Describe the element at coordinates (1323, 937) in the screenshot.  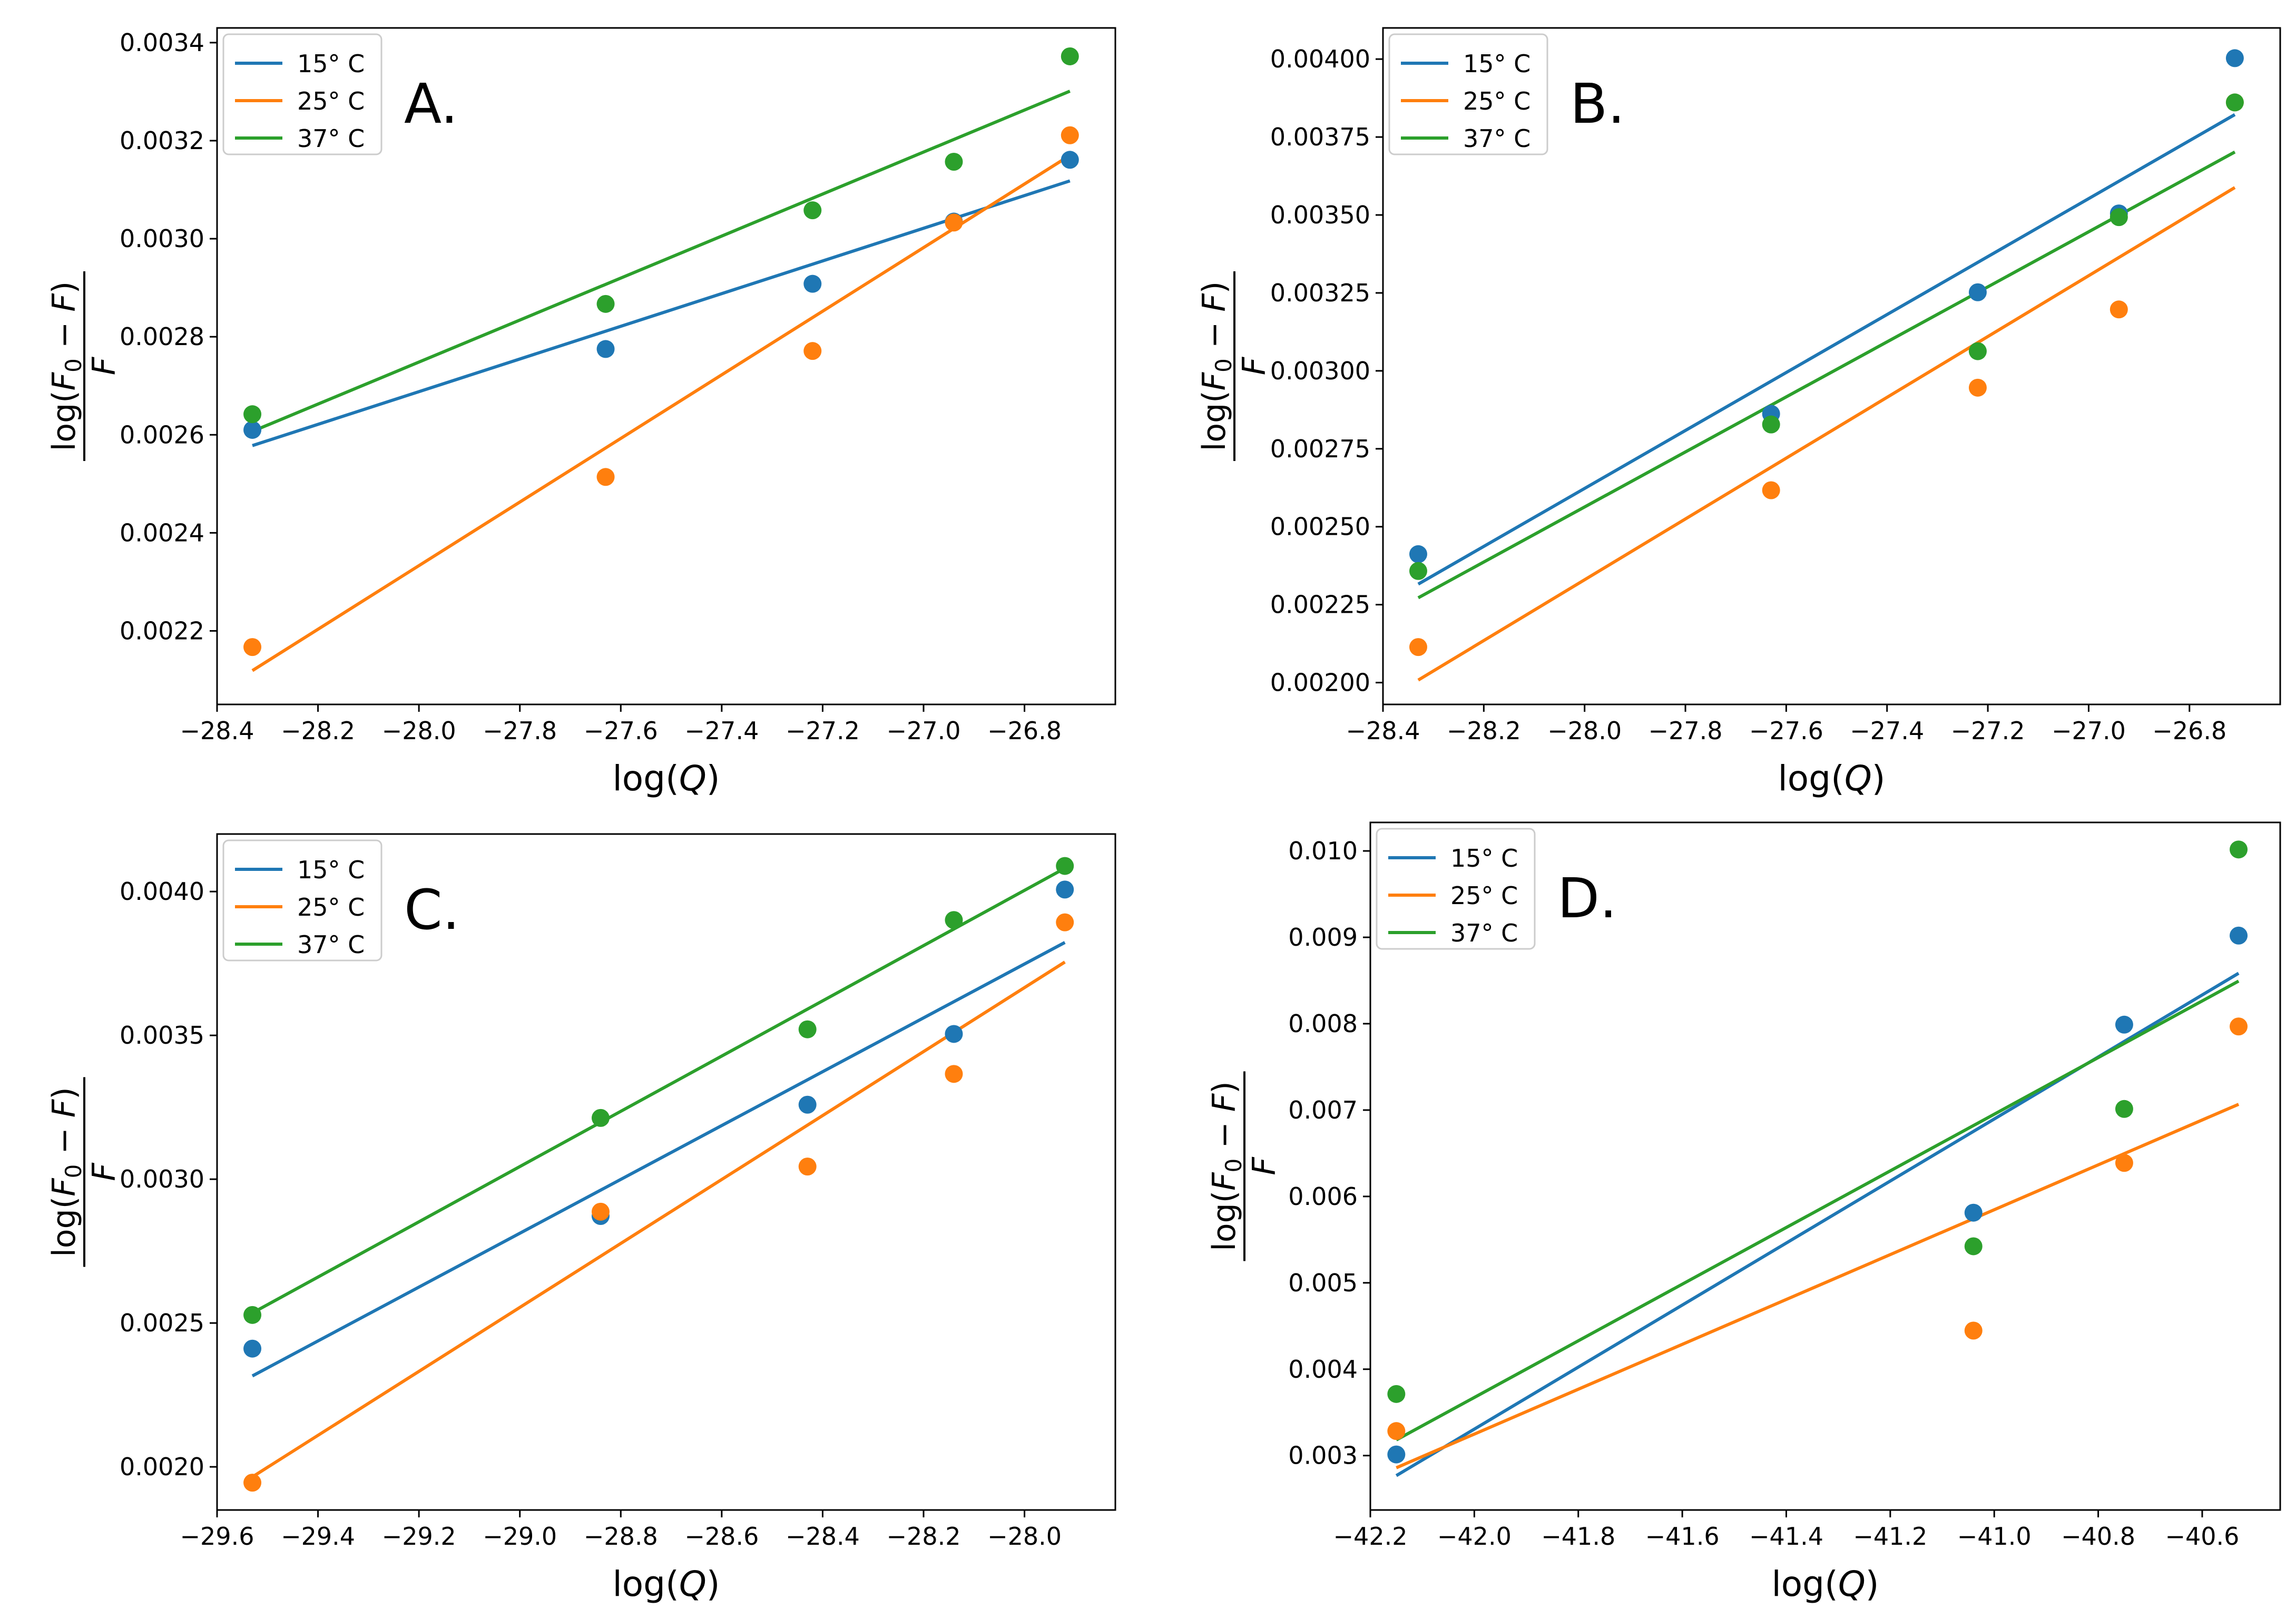
I see `y-tick-label: 0.009` at that location.